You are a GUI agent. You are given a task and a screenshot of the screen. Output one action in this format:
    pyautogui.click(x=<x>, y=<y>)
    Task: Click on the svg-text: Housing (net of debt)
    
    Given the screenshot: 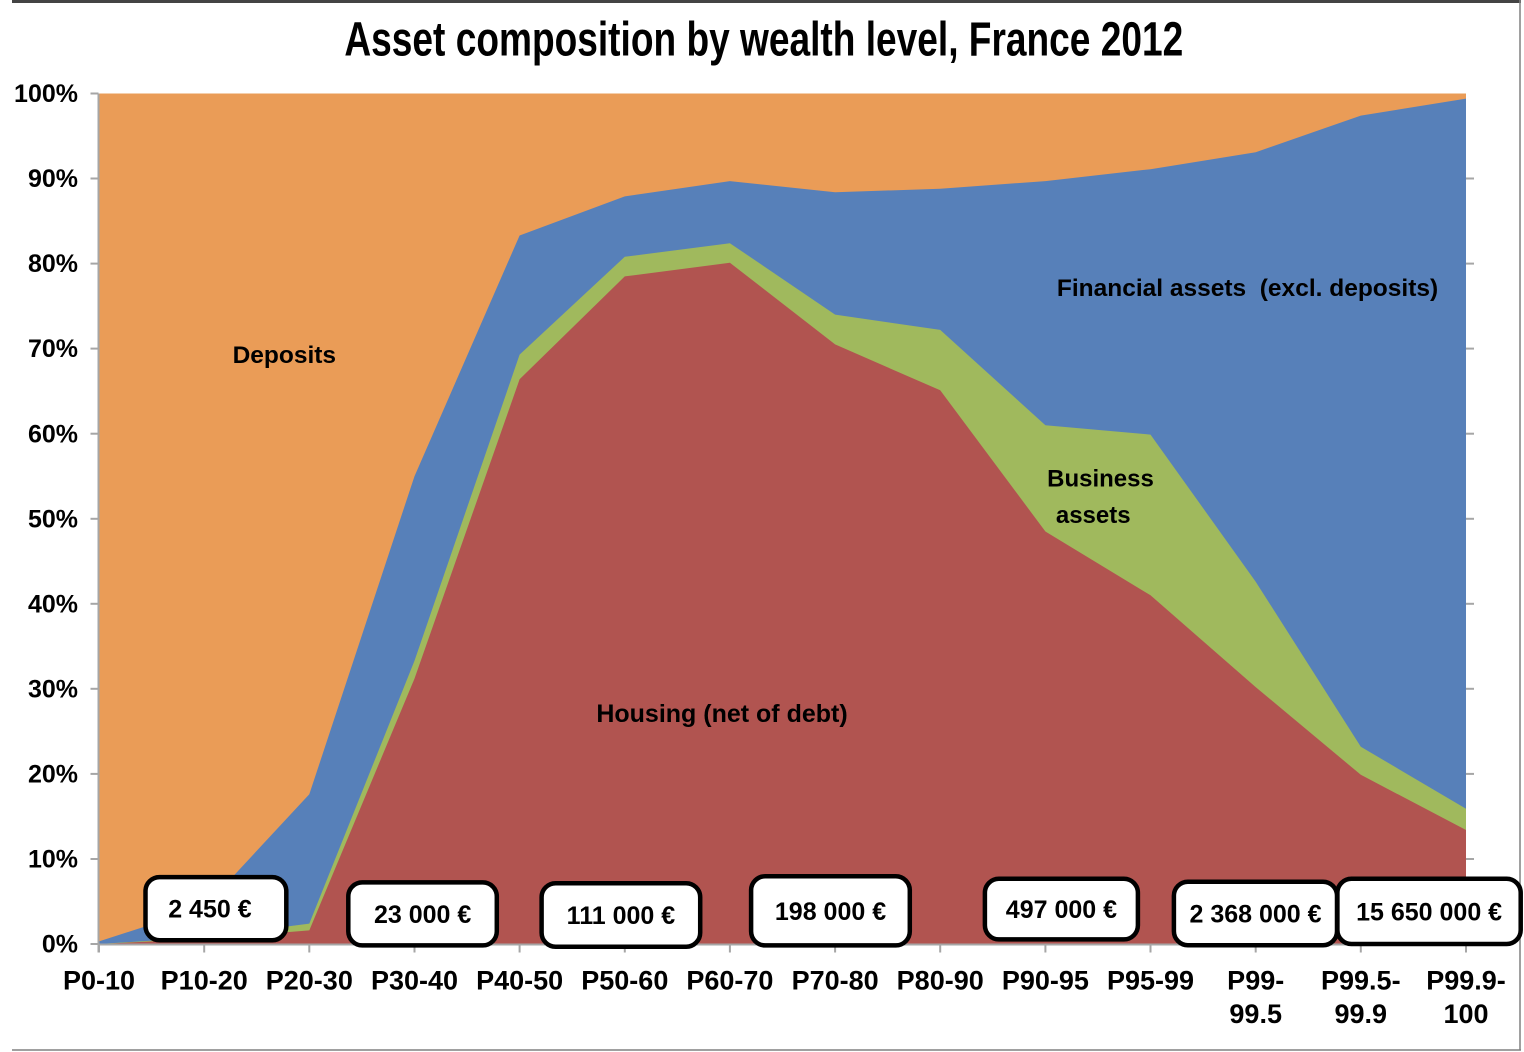 What is the action you would take?
    pyautogui.click(x=721, y=714)
    